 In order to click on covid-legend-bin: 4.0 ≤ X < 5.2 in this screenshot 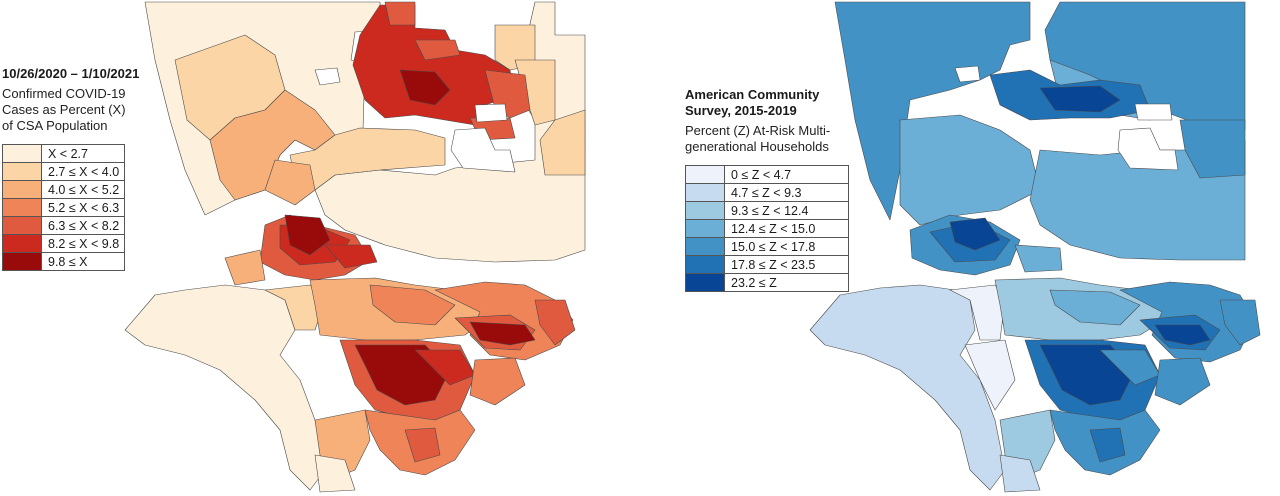, I will do `click(63, 190)`.